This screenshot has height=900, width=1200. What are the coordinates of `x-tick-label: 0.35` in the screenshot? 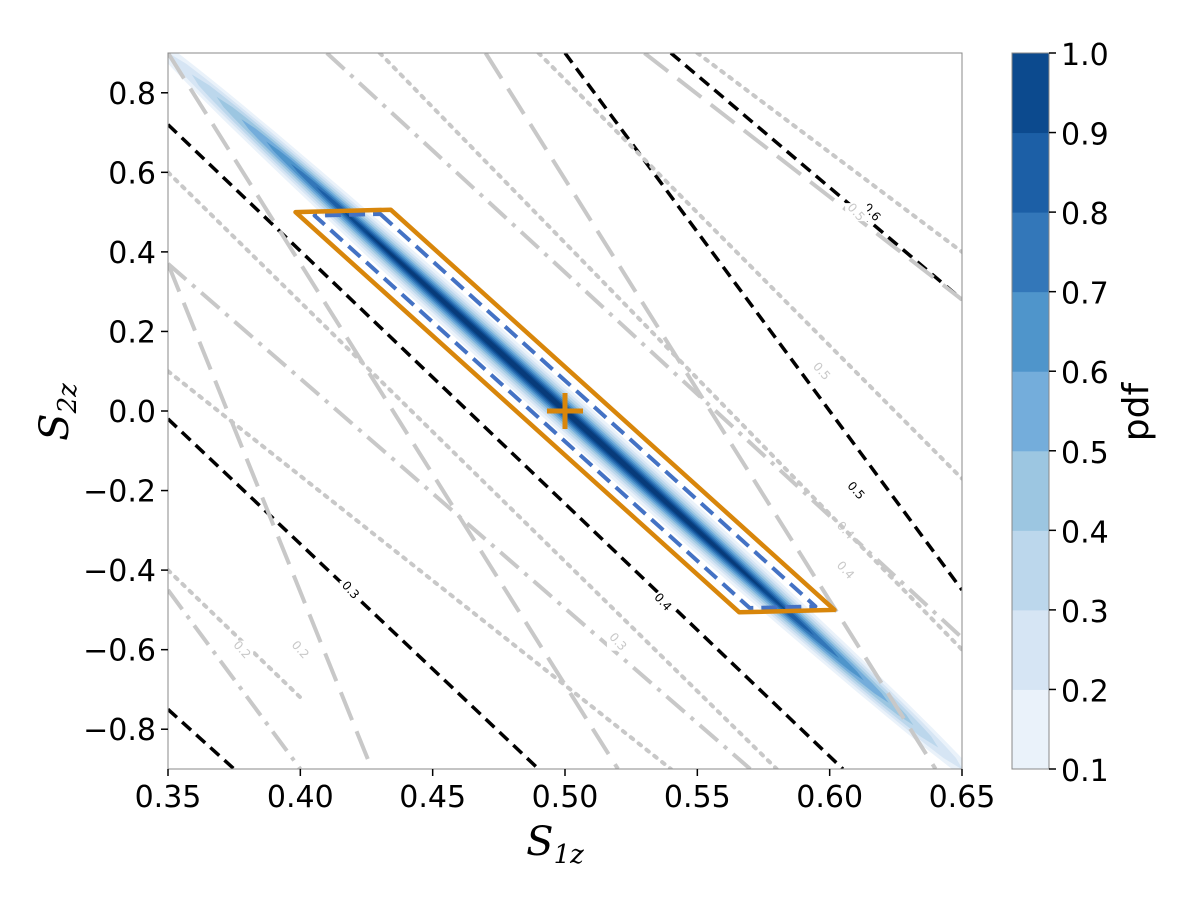 It's located at (168, 797).